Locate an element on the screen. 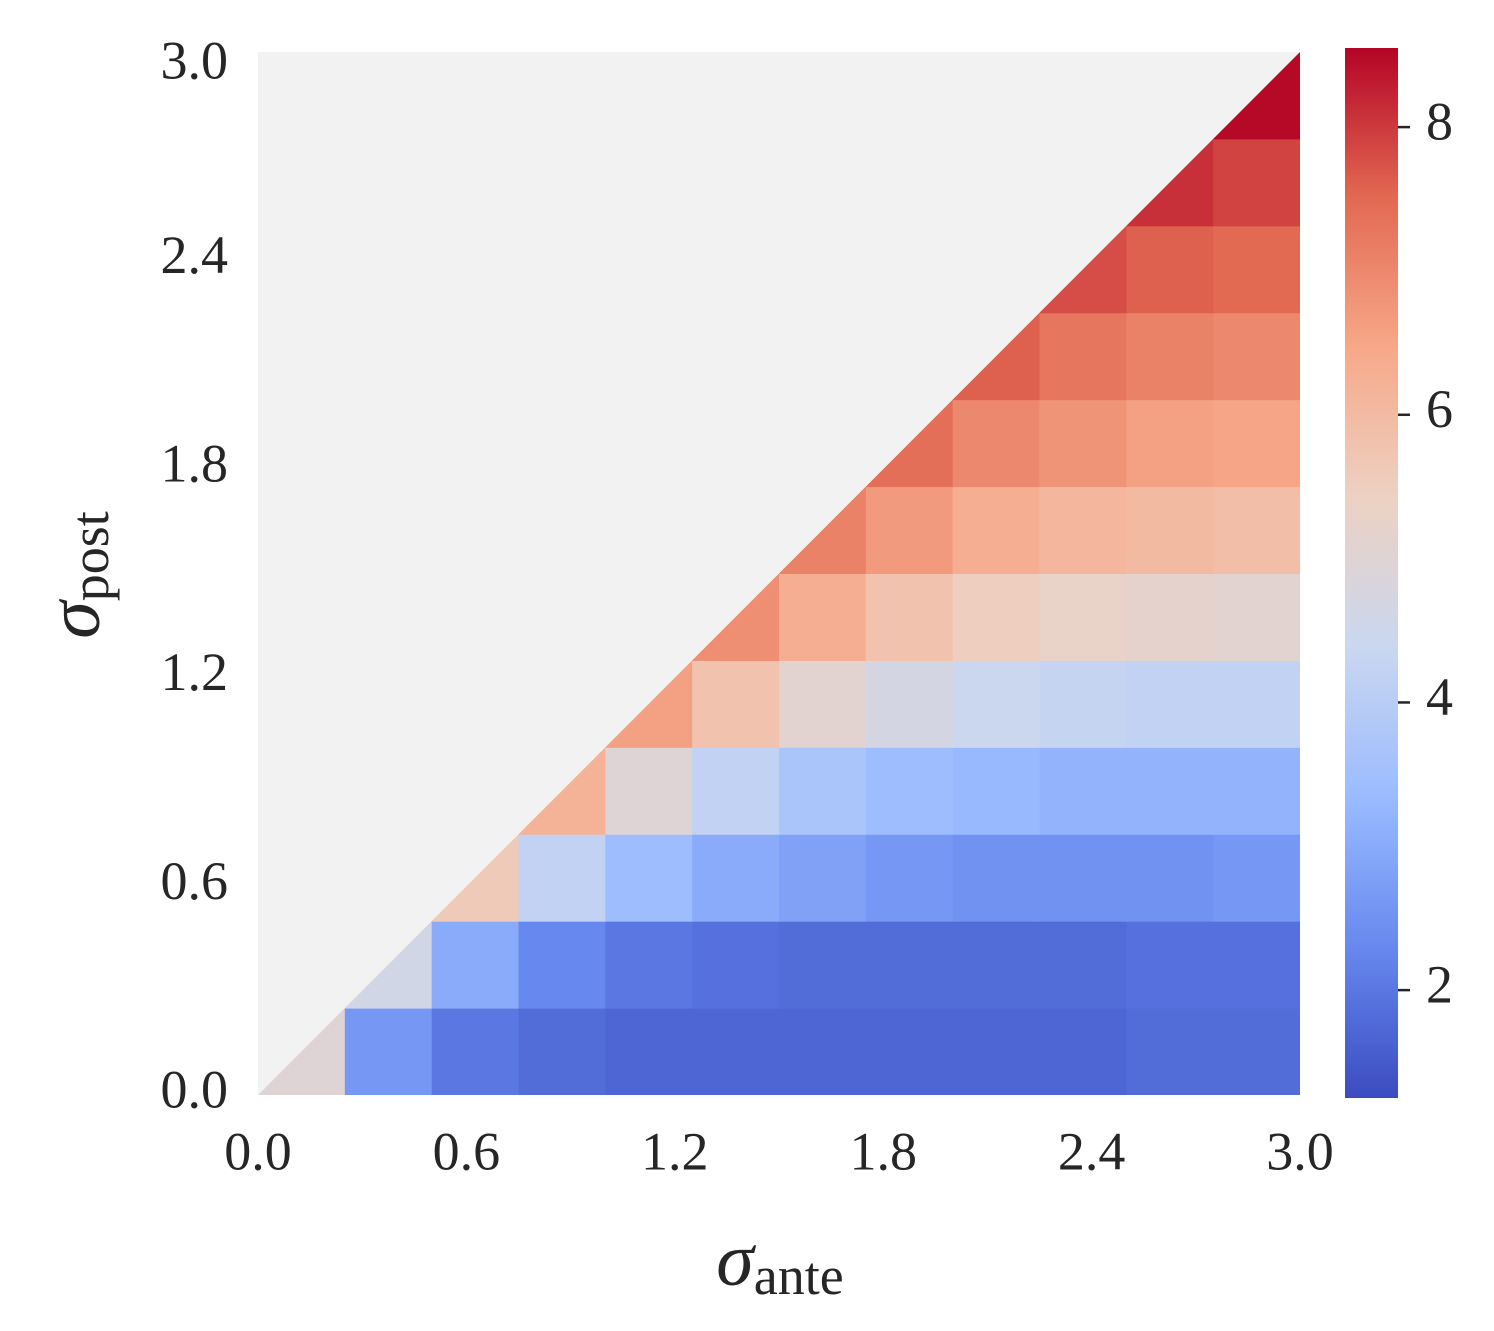 Image resolution: width=1494 pixels, height=1331 pixels. colorbar is located at coordinates (1371, 573).